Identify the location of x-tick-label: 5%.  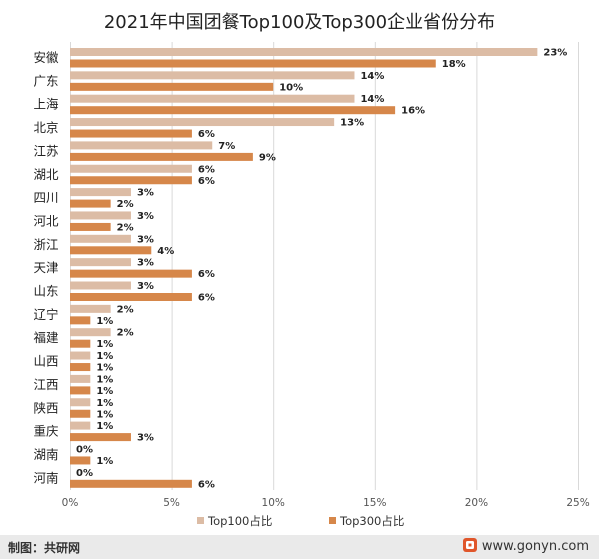
(171, 503).